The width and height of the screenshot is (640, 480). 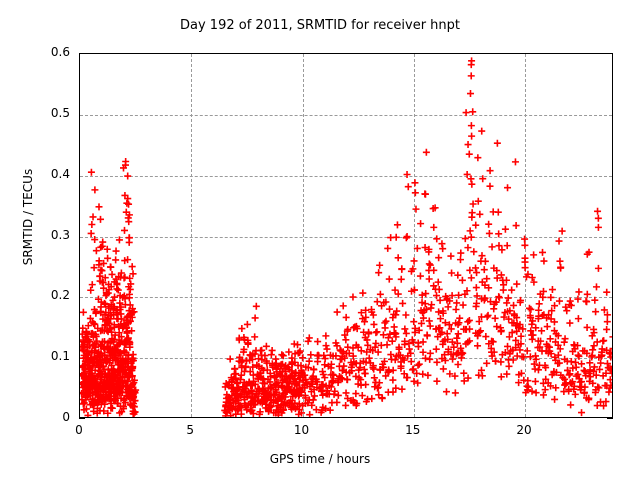 I want to click on x-axis-tick-label: 20, so click(x=524, y=430).